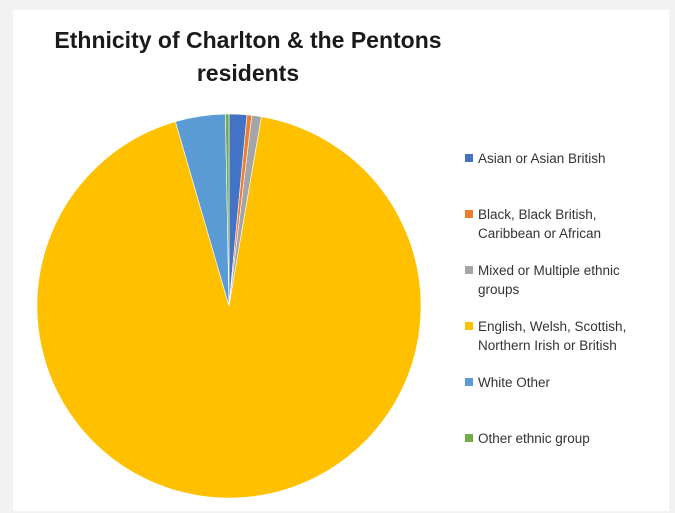 This screenshot has width=675, height=513. I want to click on legend-item-4: White Other, so click(507, 382).